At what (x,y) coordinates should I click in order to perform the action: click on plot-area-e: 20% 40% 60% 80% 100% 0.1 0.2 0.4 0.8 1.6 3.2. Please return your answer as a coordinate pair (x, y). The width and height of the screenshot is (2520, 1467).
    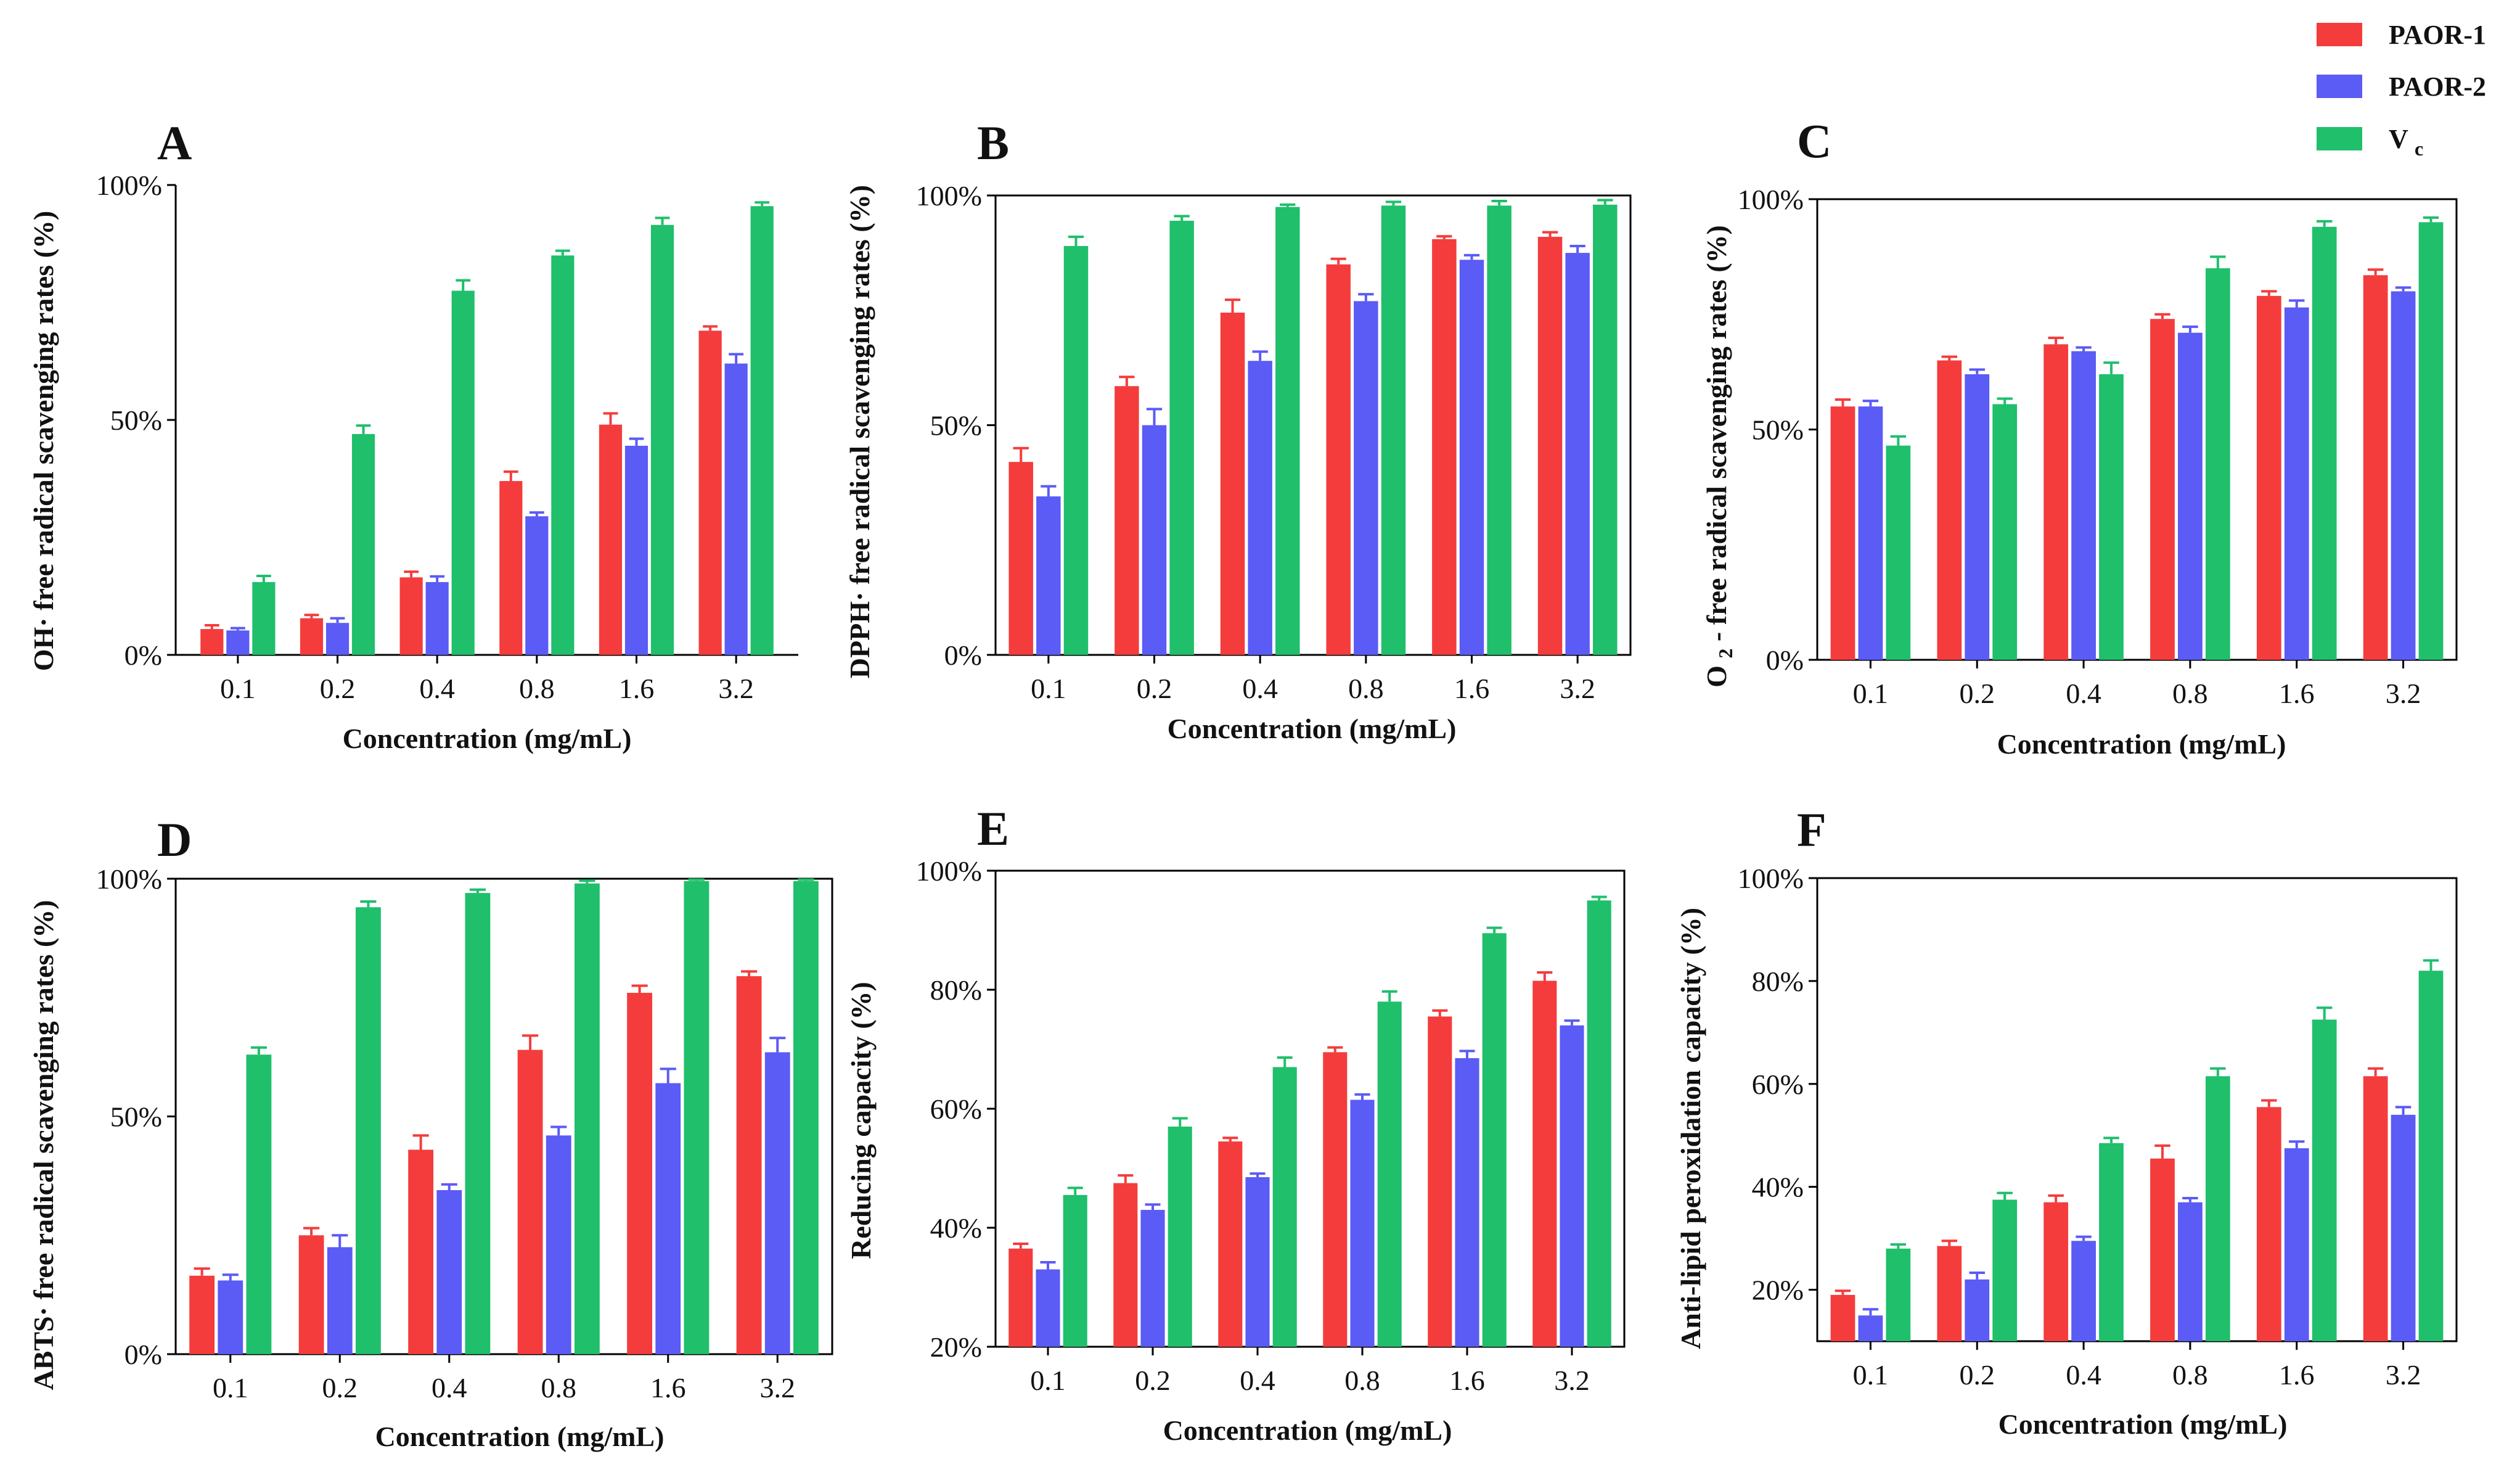
    Looking at the image, I should click on (1271, 1125).